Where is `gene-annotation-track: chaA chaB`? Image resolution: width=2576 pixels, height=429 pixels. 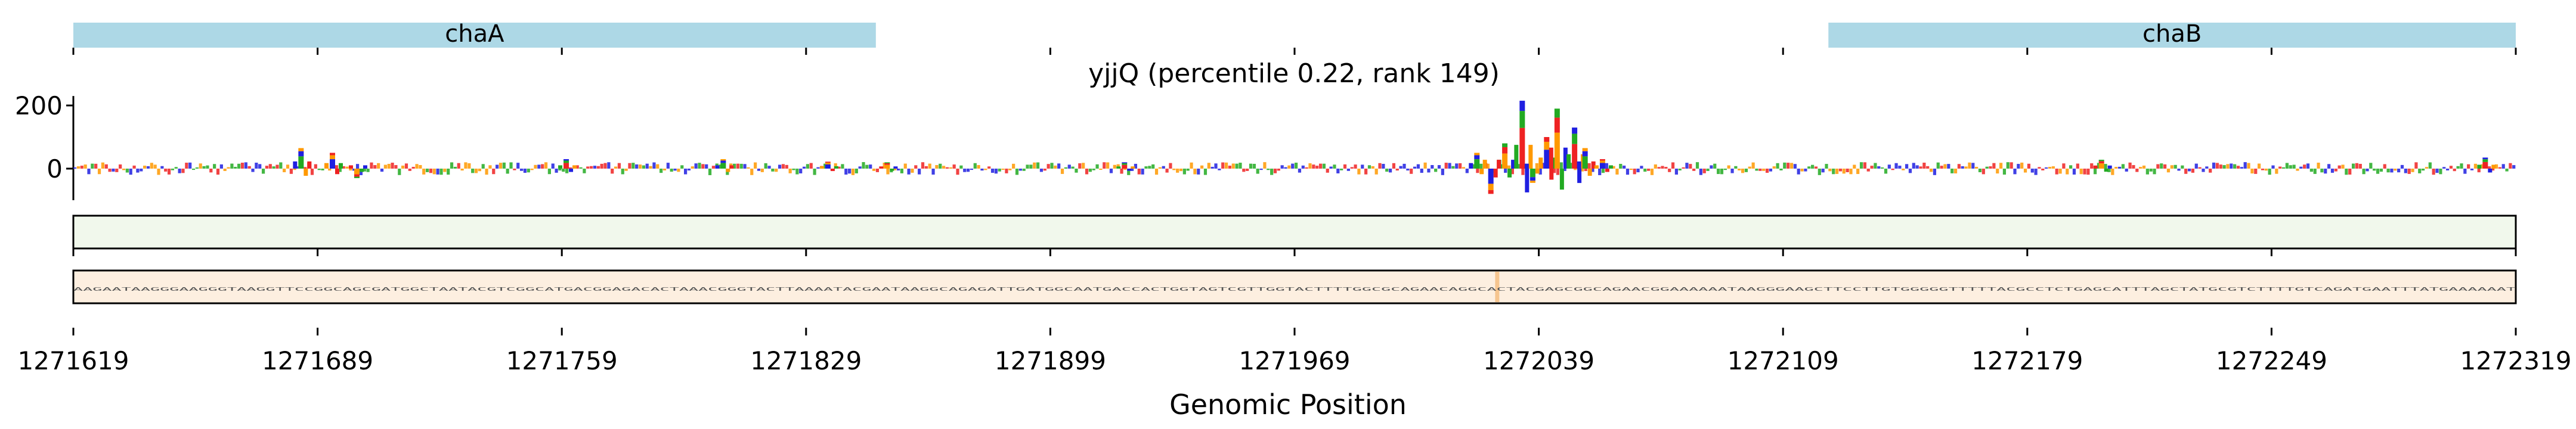
gene-annotation-track: chaA chaB is located at coordinates (1295, 37).